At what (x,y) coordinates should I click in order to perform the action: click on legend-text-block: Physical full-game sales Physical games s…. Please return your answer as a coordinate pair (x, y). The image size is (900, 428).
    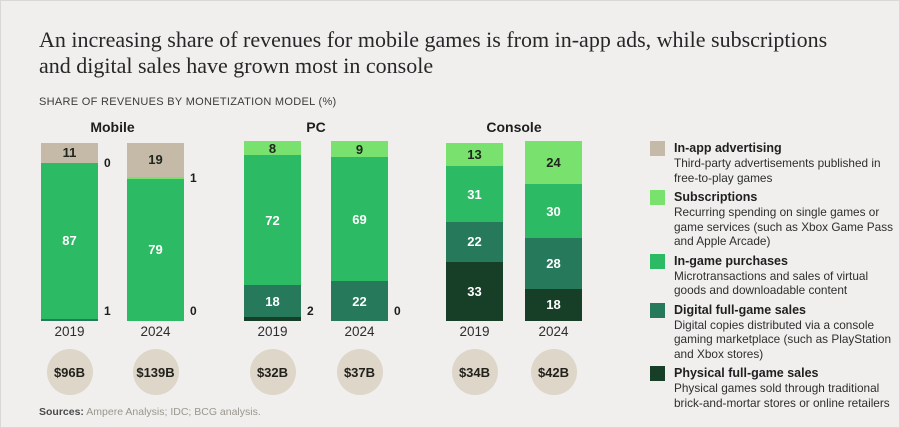
    Looking at the image, I should click on (786, 387).